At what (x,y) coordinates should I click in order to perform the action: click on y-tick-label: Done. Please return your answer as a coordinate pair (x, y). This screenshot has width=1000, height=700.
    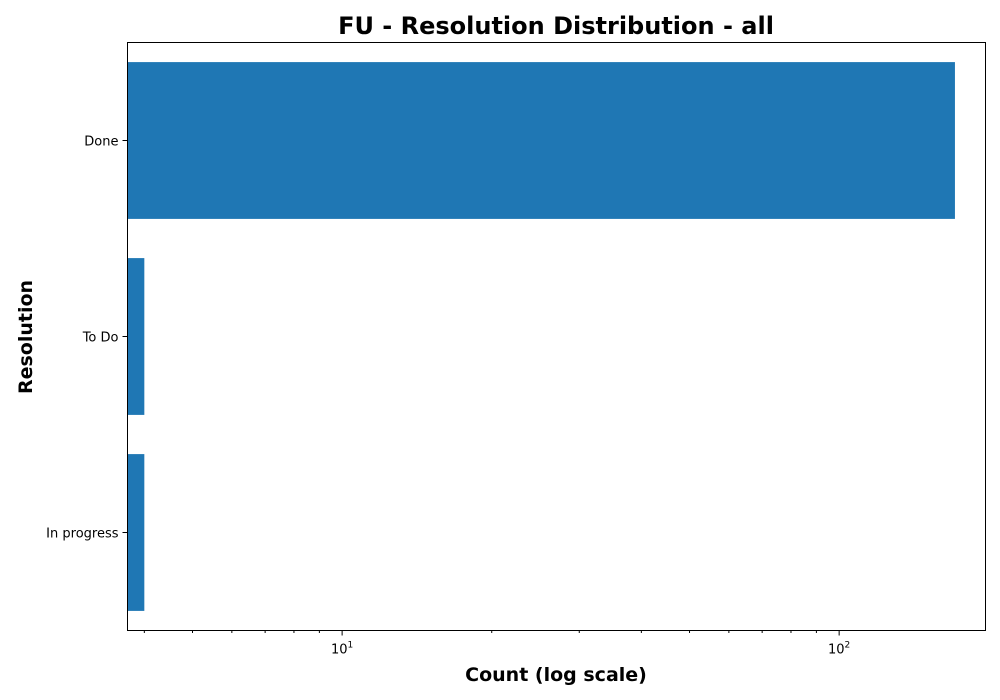
    Looking at the image, I should click on (101, 142).